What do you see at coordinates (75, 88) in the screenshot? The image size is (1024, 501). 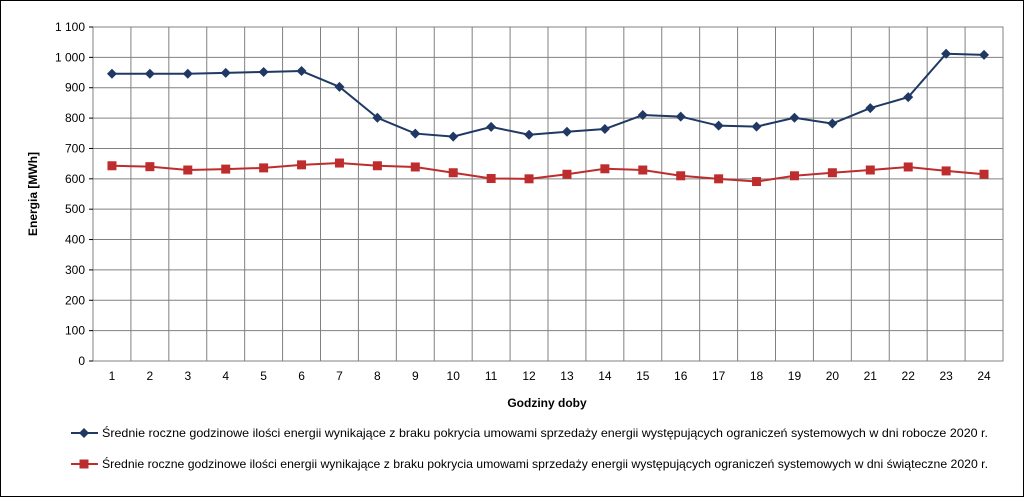 I see `y-tick-label: 900` at bounding box center [75, 88].